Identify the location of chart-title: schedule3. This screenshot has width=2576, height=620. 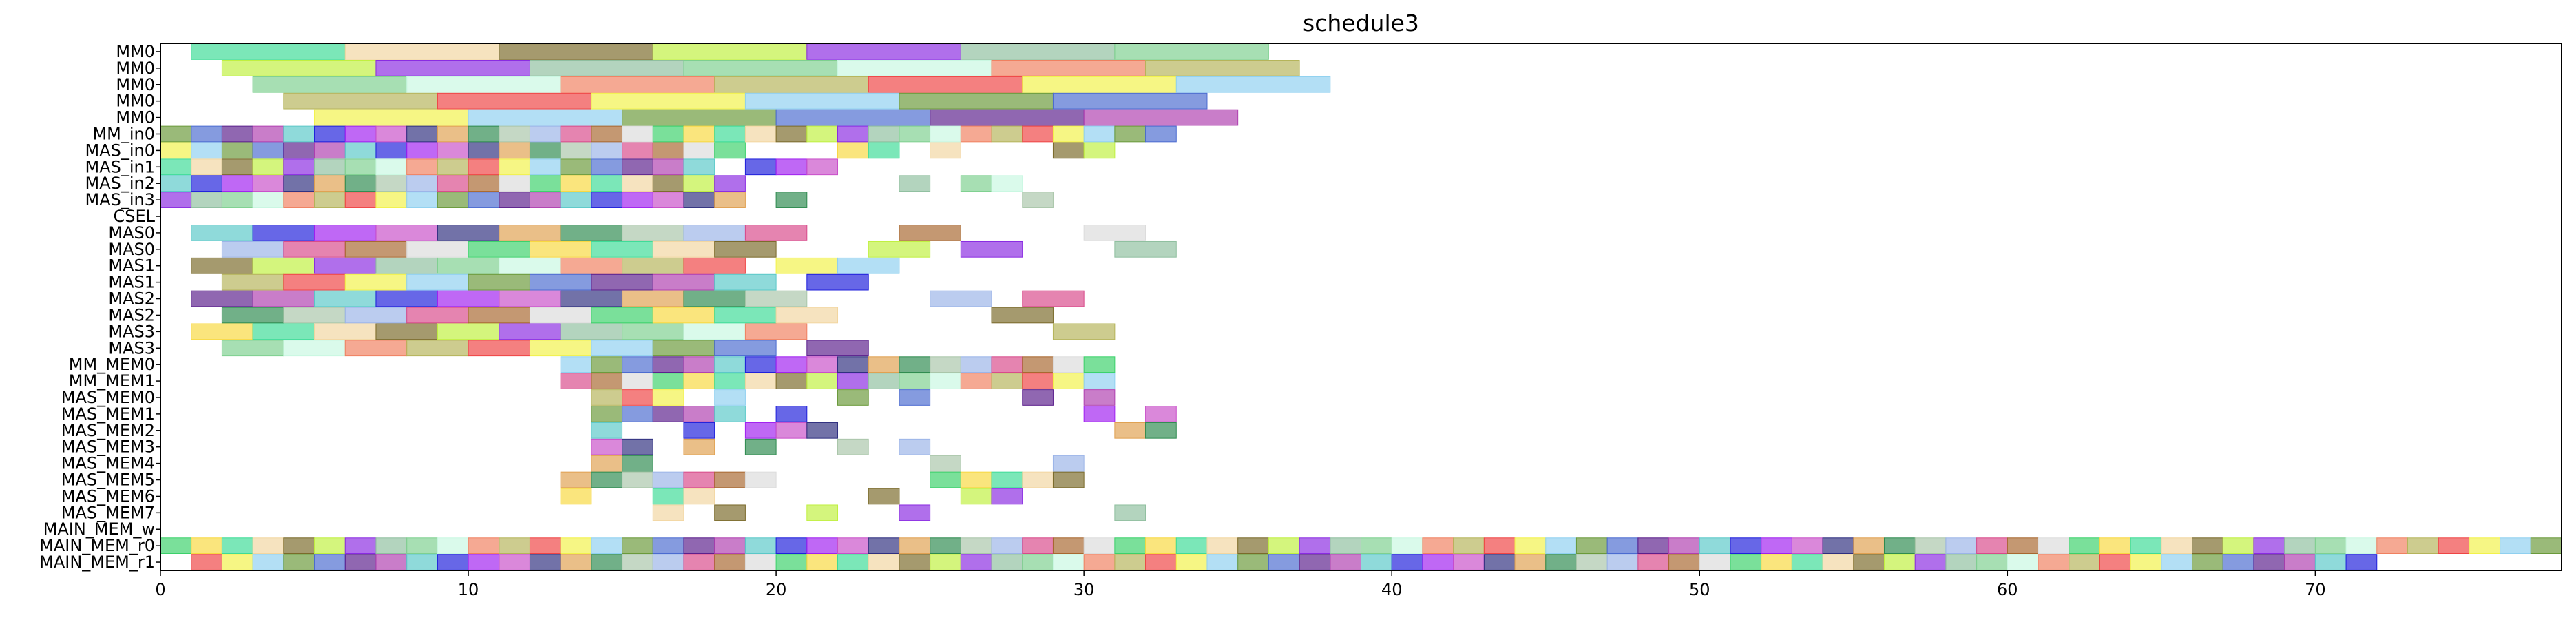
(1361, 24).